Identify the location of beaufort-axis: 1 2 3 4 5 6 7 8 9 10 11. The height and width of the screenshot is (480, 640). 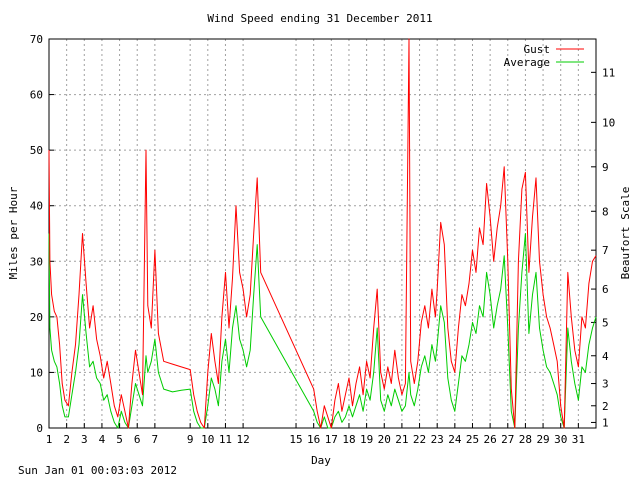
(603, 247).